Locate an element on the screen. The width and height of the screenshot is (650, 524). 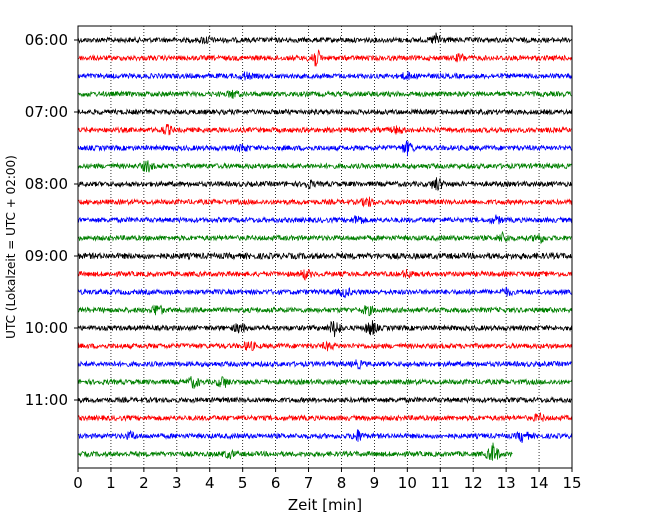
x-tick-label-4: 4 is located at coordinates (210, 483).